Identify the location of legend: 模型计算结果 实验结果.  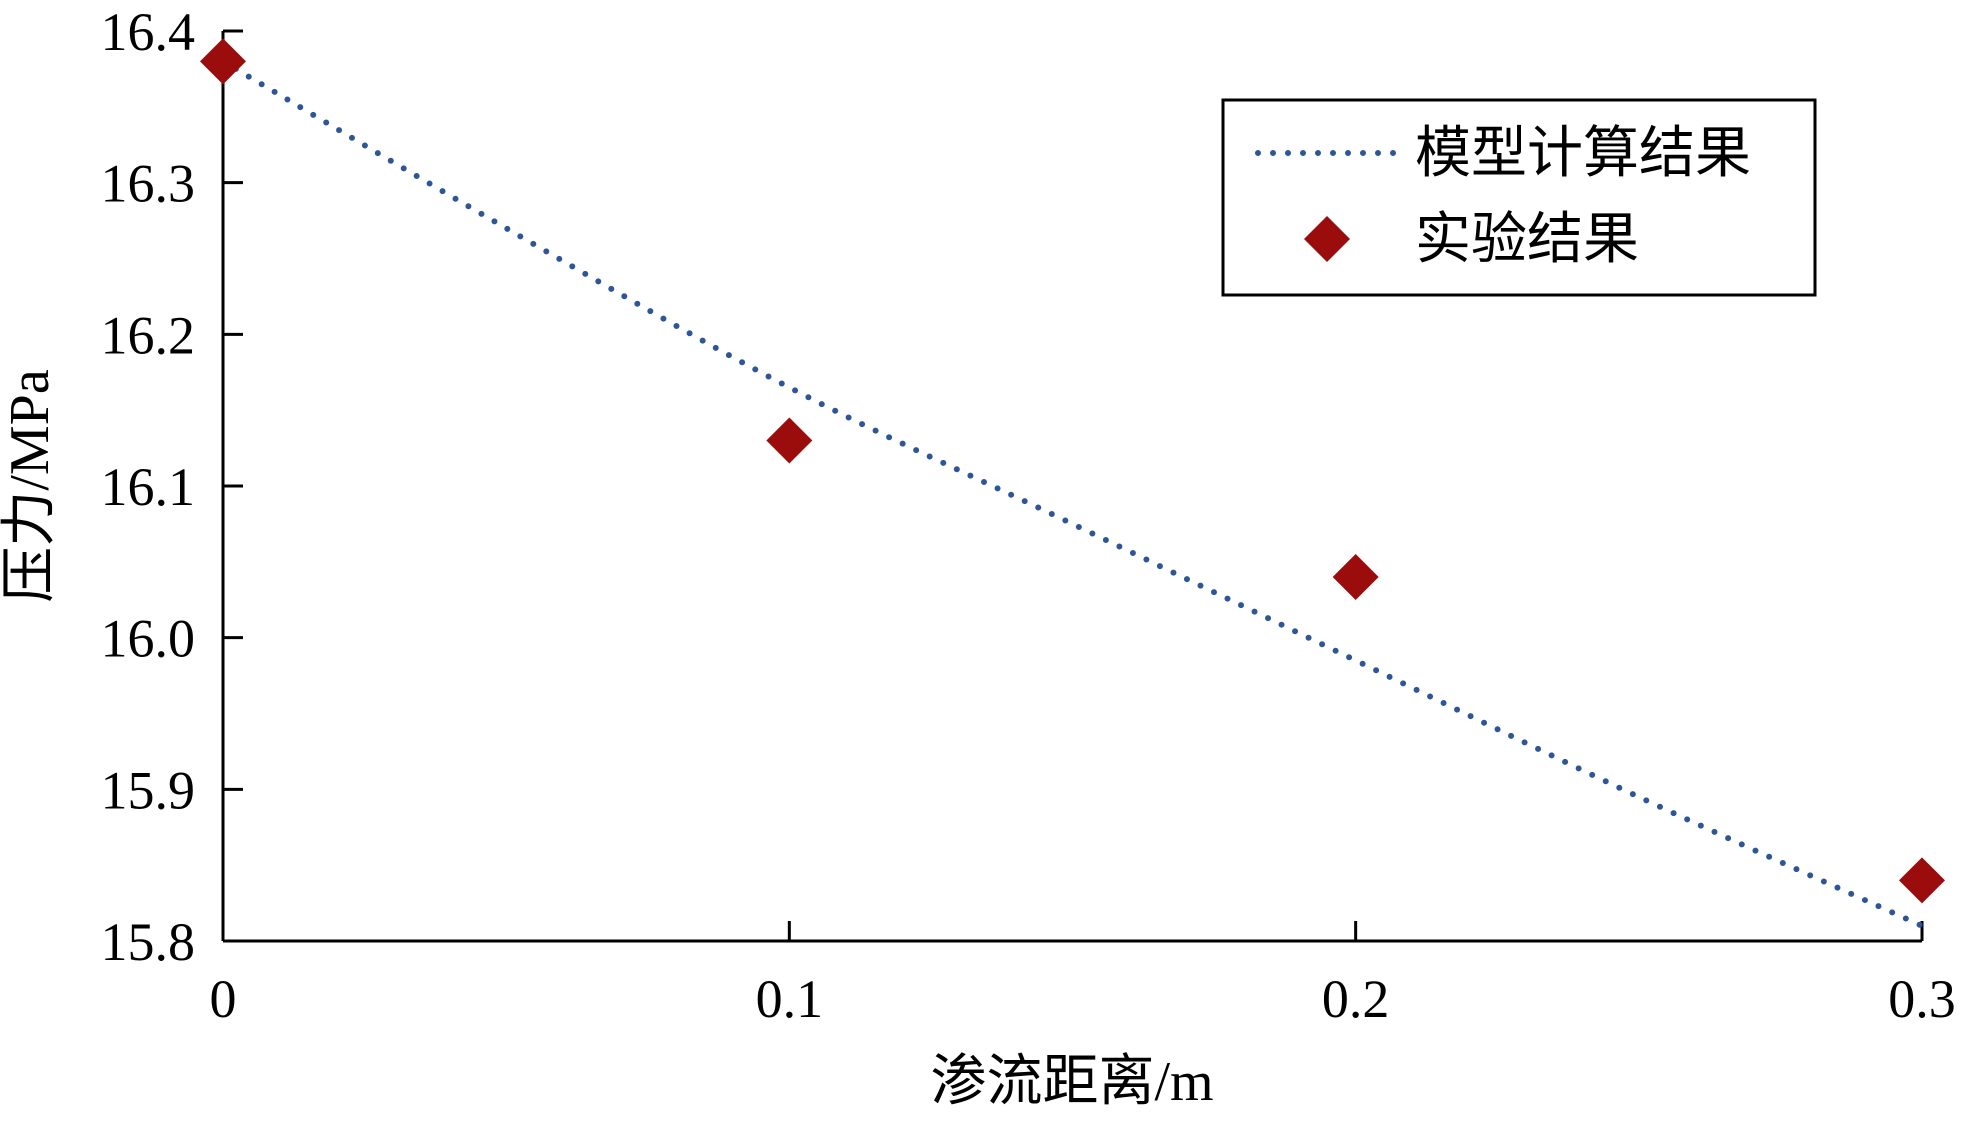
(1519, 197).